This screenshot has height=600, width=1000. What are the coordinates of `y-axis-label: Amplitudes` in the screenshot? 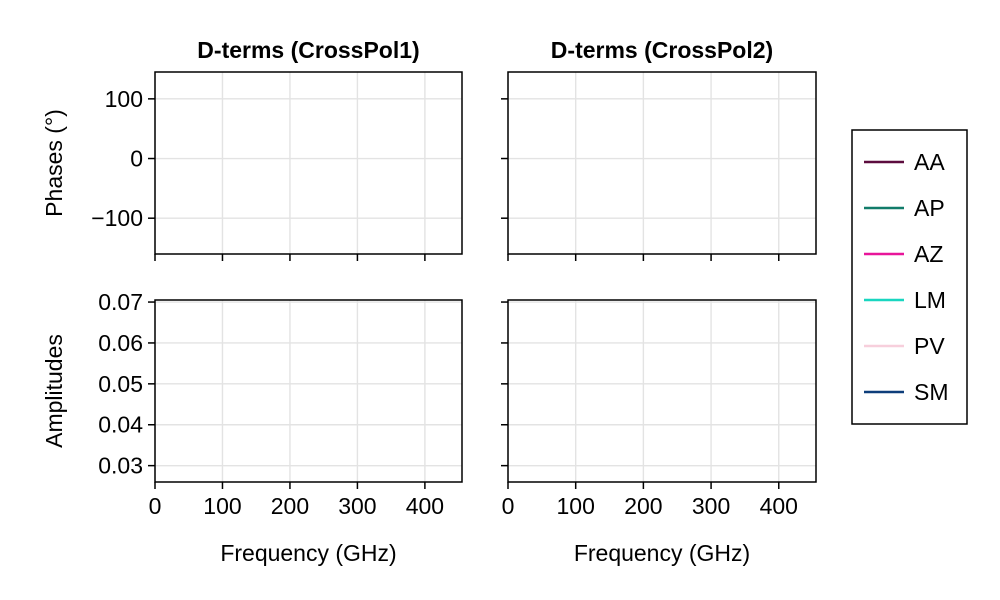 It's located at (54, 391).